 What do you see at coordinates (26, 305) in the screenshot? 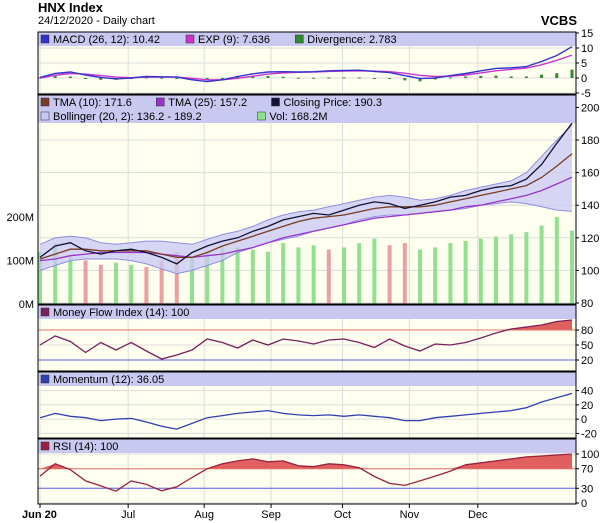
I see `volume-tick-label: 0M` at bounding box center [26, 305].